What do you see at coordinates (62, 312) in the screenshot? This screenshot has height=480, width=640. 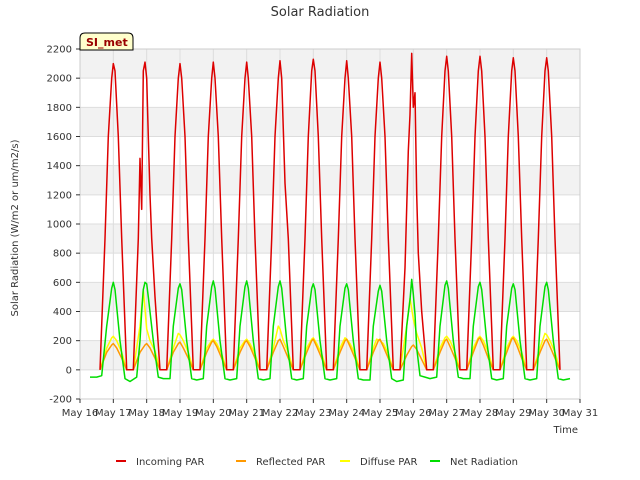 I see `y-tick-label: 400` at bounding box center [62, 312].